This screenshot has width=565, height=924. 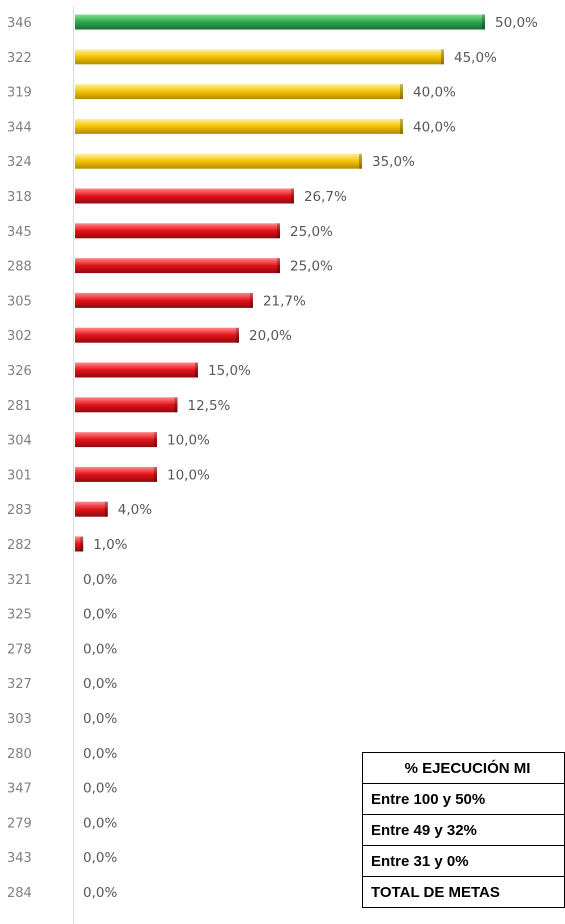 I want to click on category-label: 318, so click(x=19, y=197).